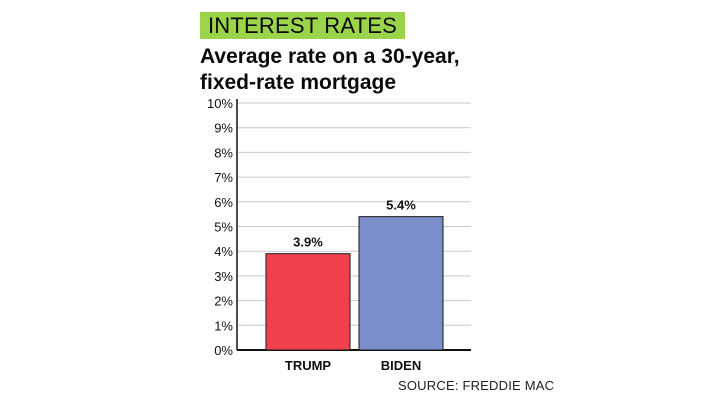 The width and height of the screenshot is (711, 400). What do you see at coordinates (223, 202) in the screenshot?
I see `y-tick-label: 6%` at bounding box center [223, 202].